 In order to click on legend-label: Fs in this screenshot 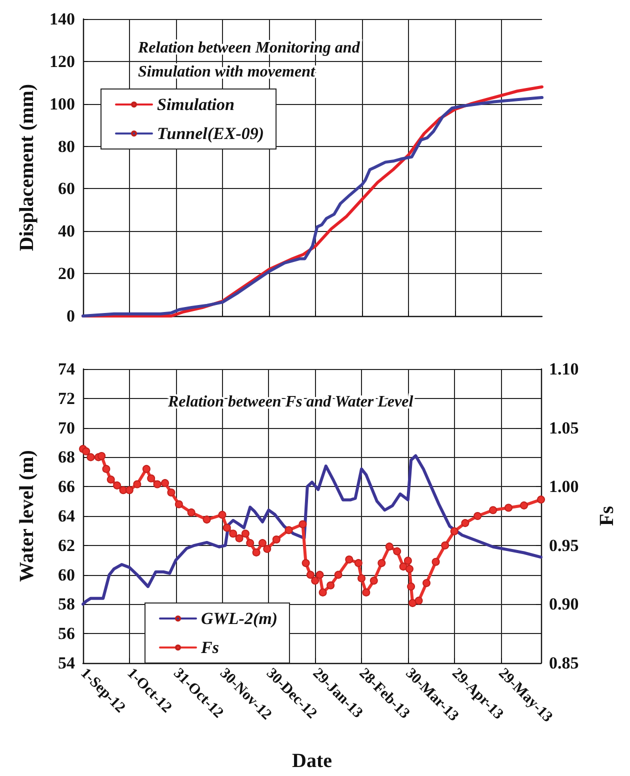, I will do `click(210, 647)`.